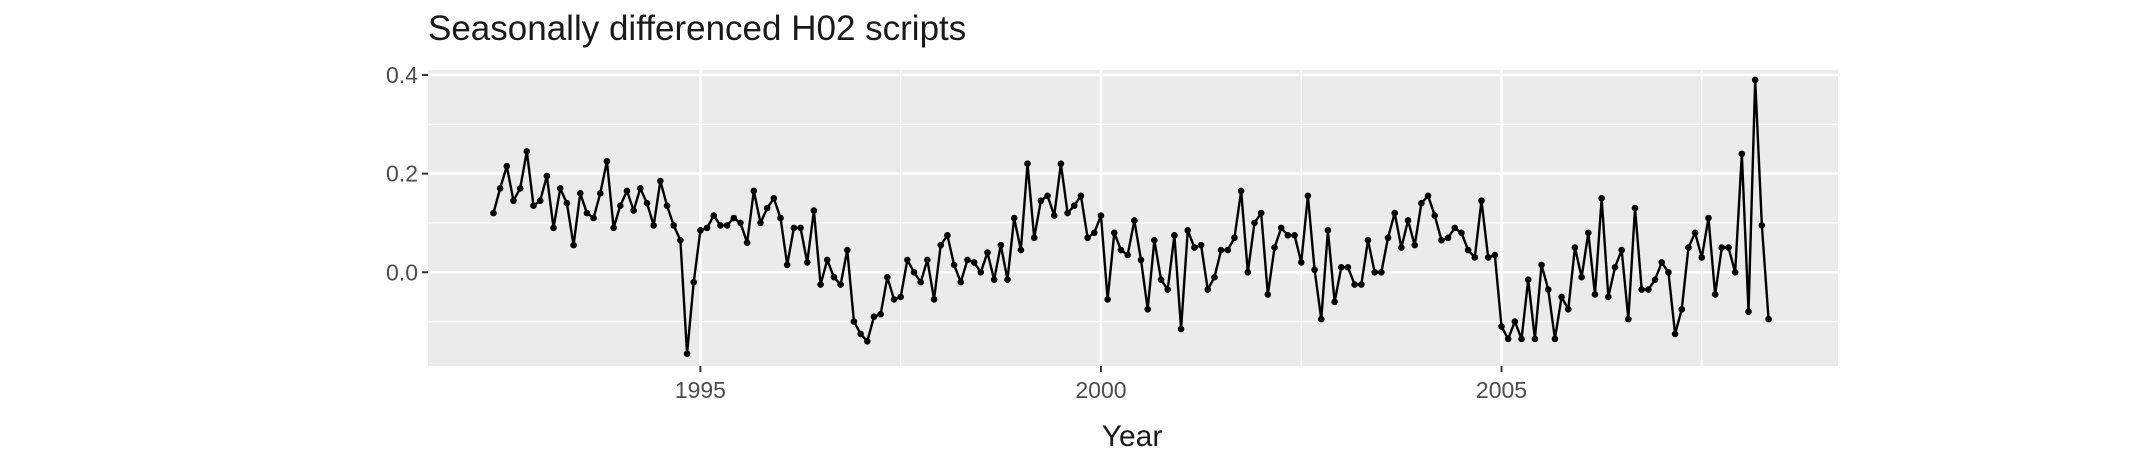  I want to click on y-tick-label: 0.2, so click(402, 174).